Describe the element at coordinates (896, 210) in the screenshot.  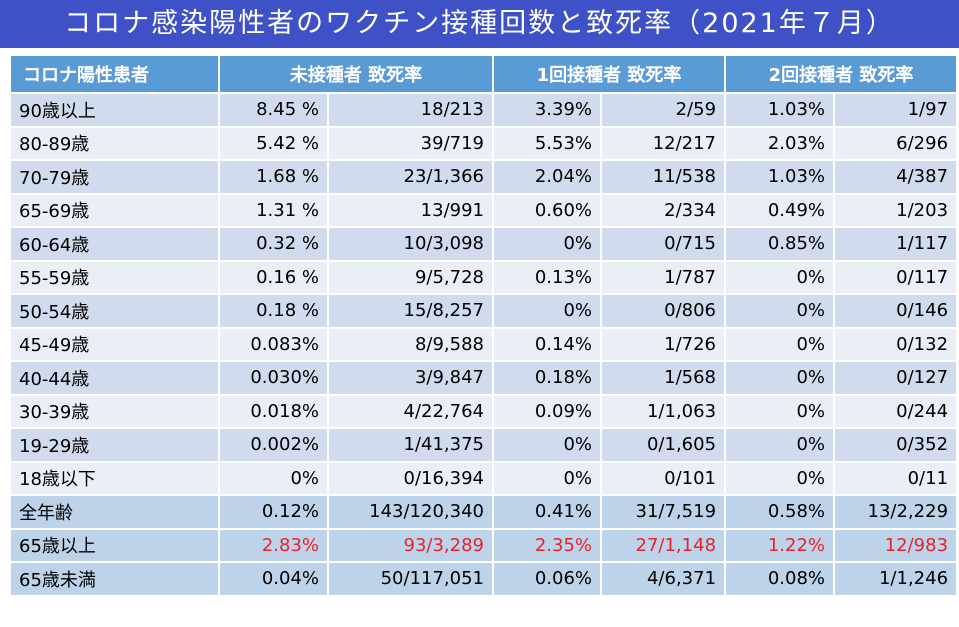
I see `two-dose-count-cell: 1/203` at that location.